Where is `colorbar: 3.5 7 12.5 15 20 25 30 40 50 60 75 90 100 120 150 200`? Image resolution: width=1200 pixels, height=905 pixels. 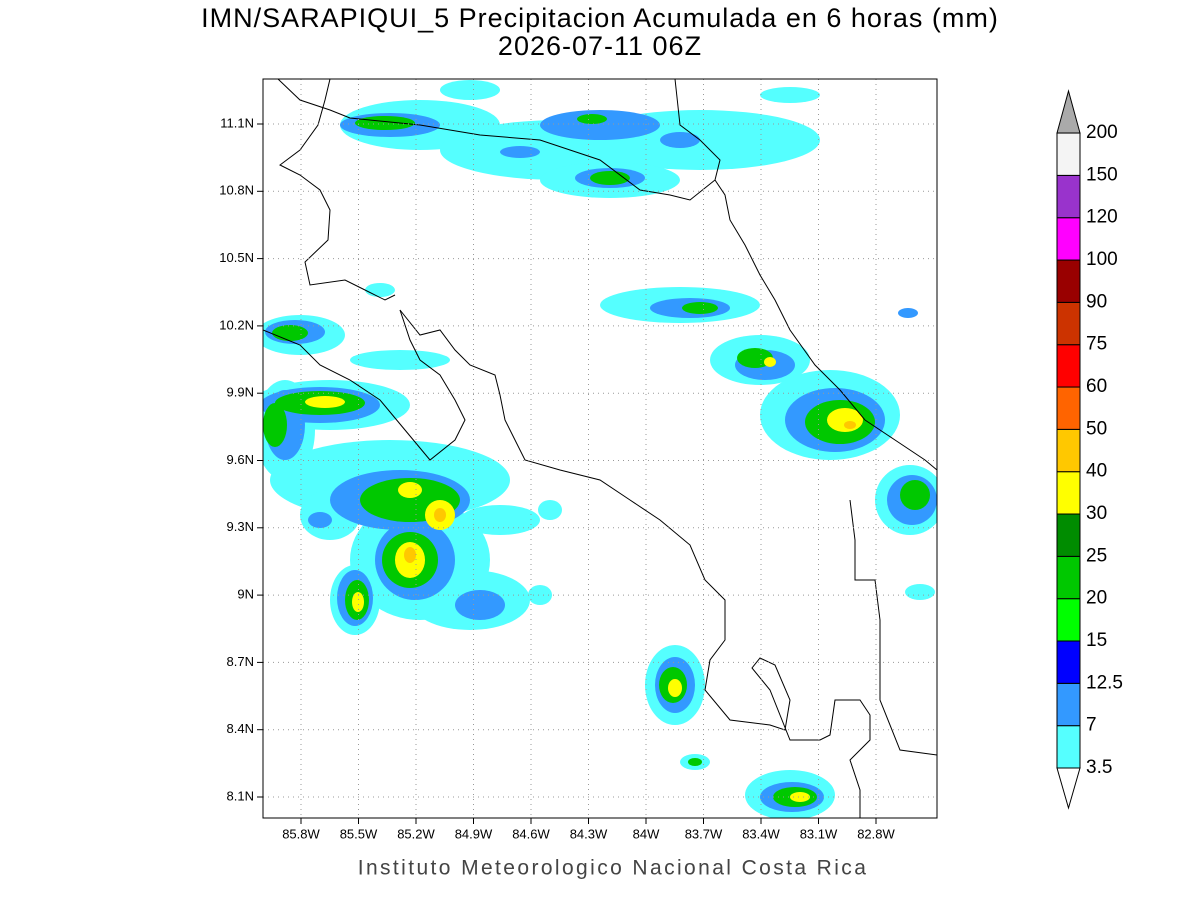 colorbar: 3.5 7 12.5 15 20 25 30 40 50 60 75 90 100 120 150 200 is located at coordinates (1089, 449).